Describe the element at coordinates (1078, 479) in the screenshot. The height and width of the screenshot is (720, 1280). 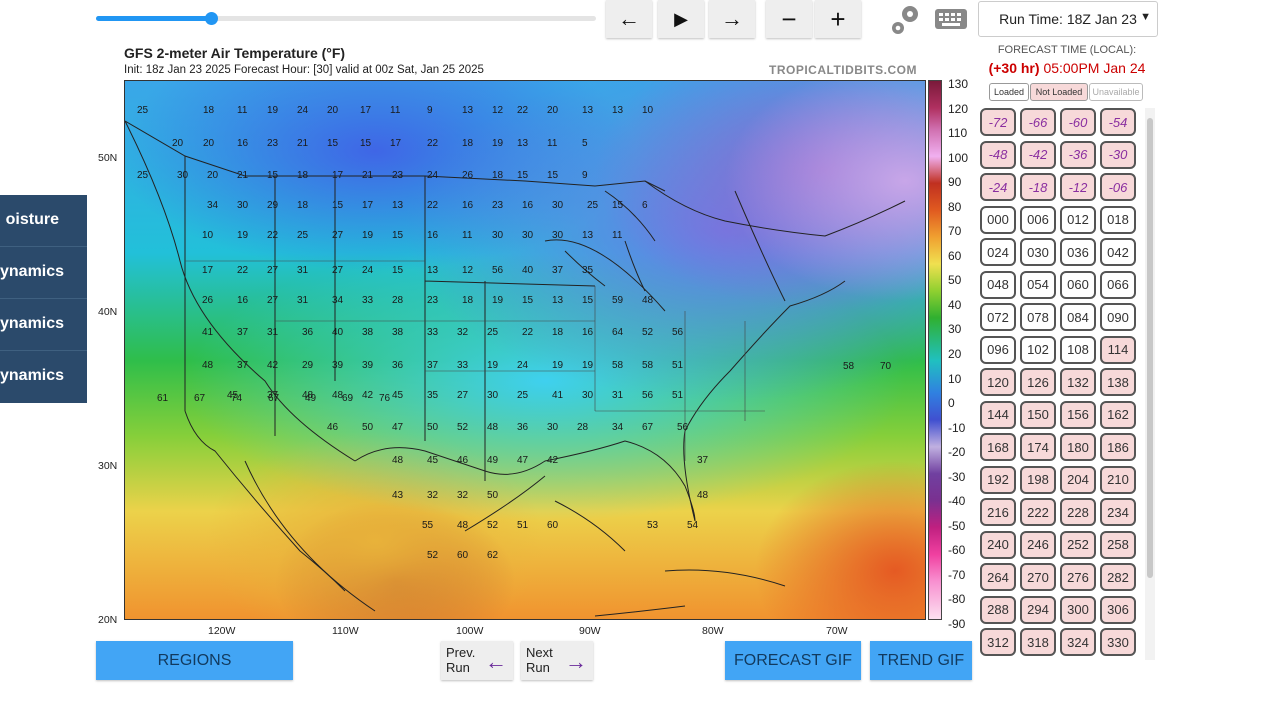
I see `forecast-hour-204: 204` at that location.